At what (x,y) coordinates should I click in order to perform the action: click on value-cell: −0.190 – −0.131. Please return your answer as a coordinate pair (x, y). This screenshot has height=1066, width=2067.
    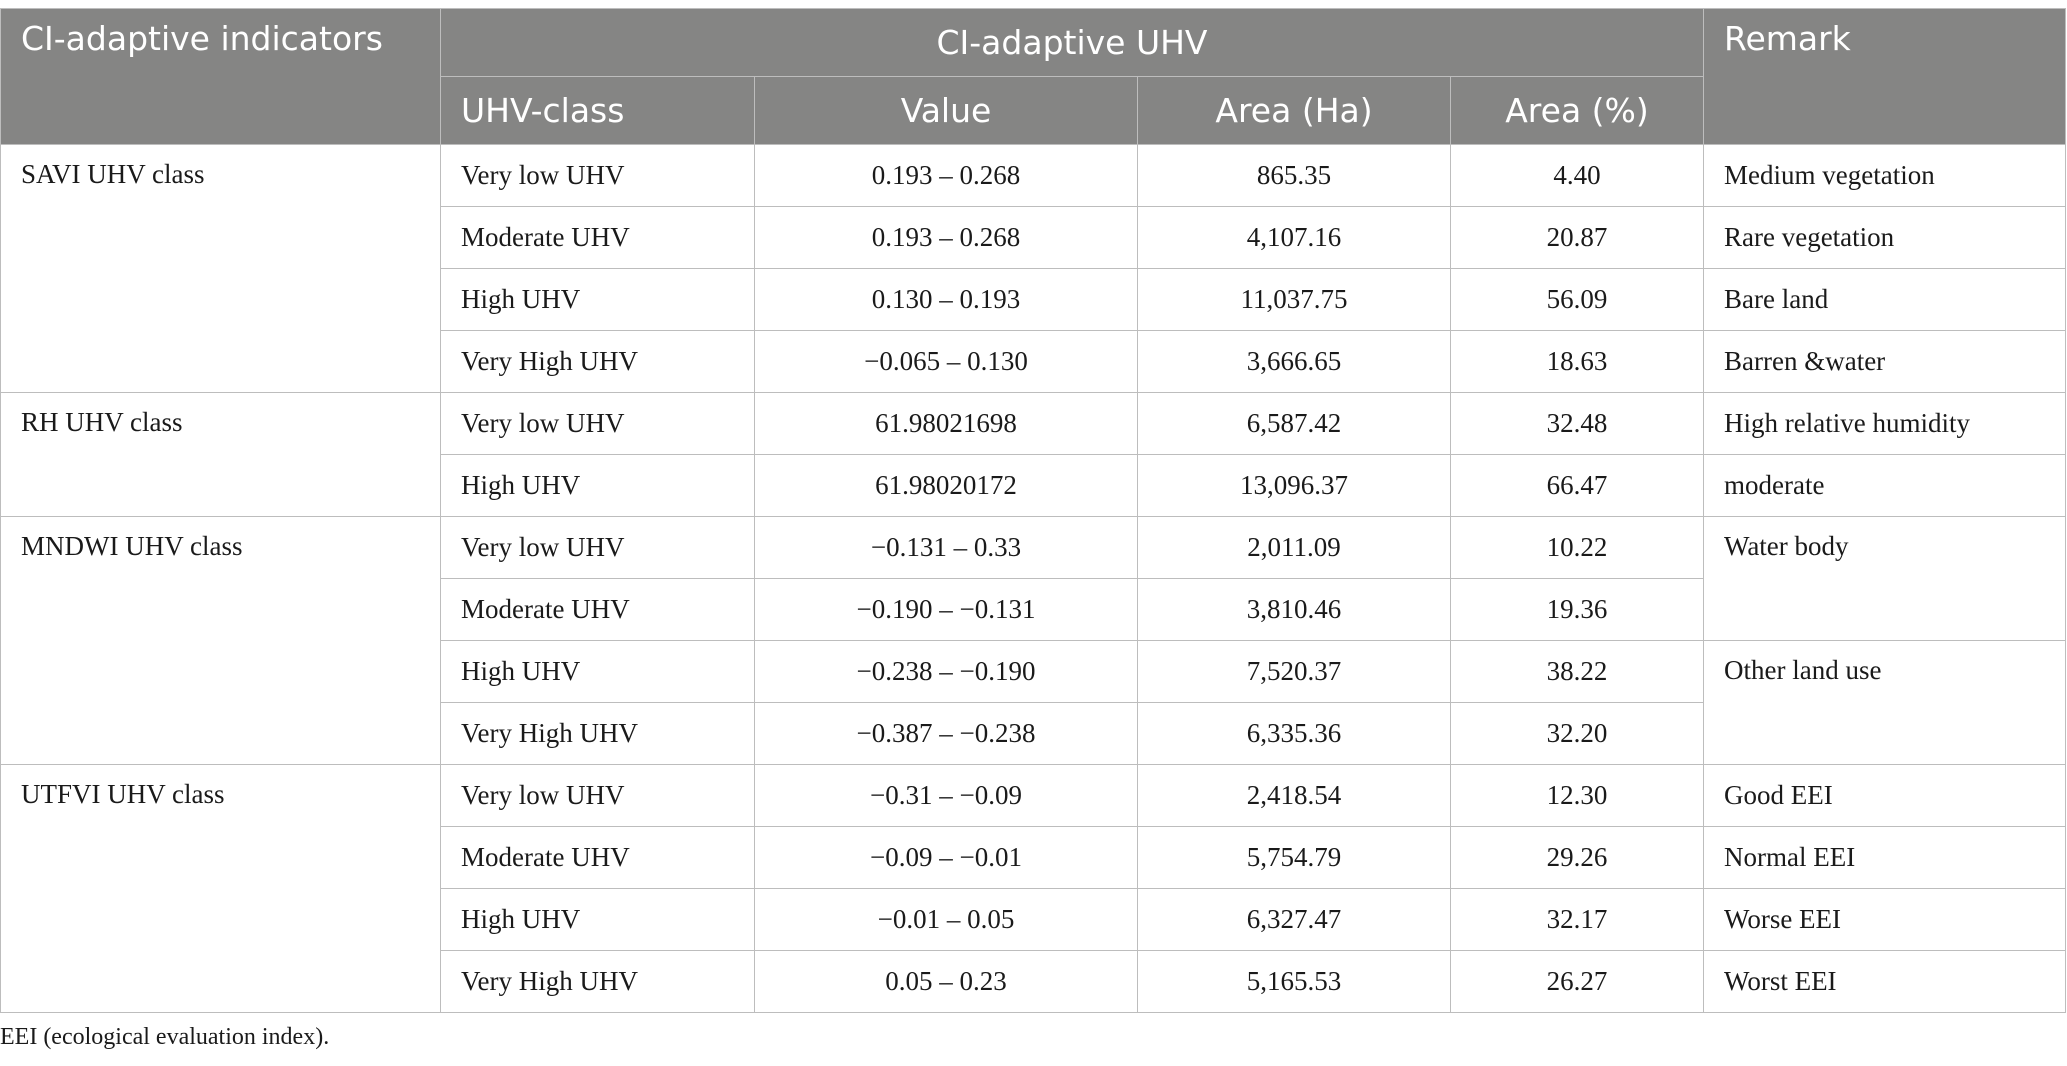
    Looking at the image, I should click on (946, 609).